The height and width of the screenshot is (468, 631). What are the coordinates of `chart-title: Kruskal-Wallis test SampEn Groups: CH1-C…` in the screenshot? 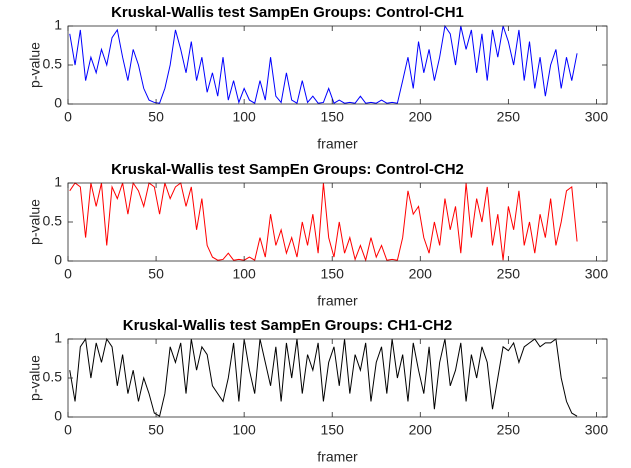 It's located at (288, 325).